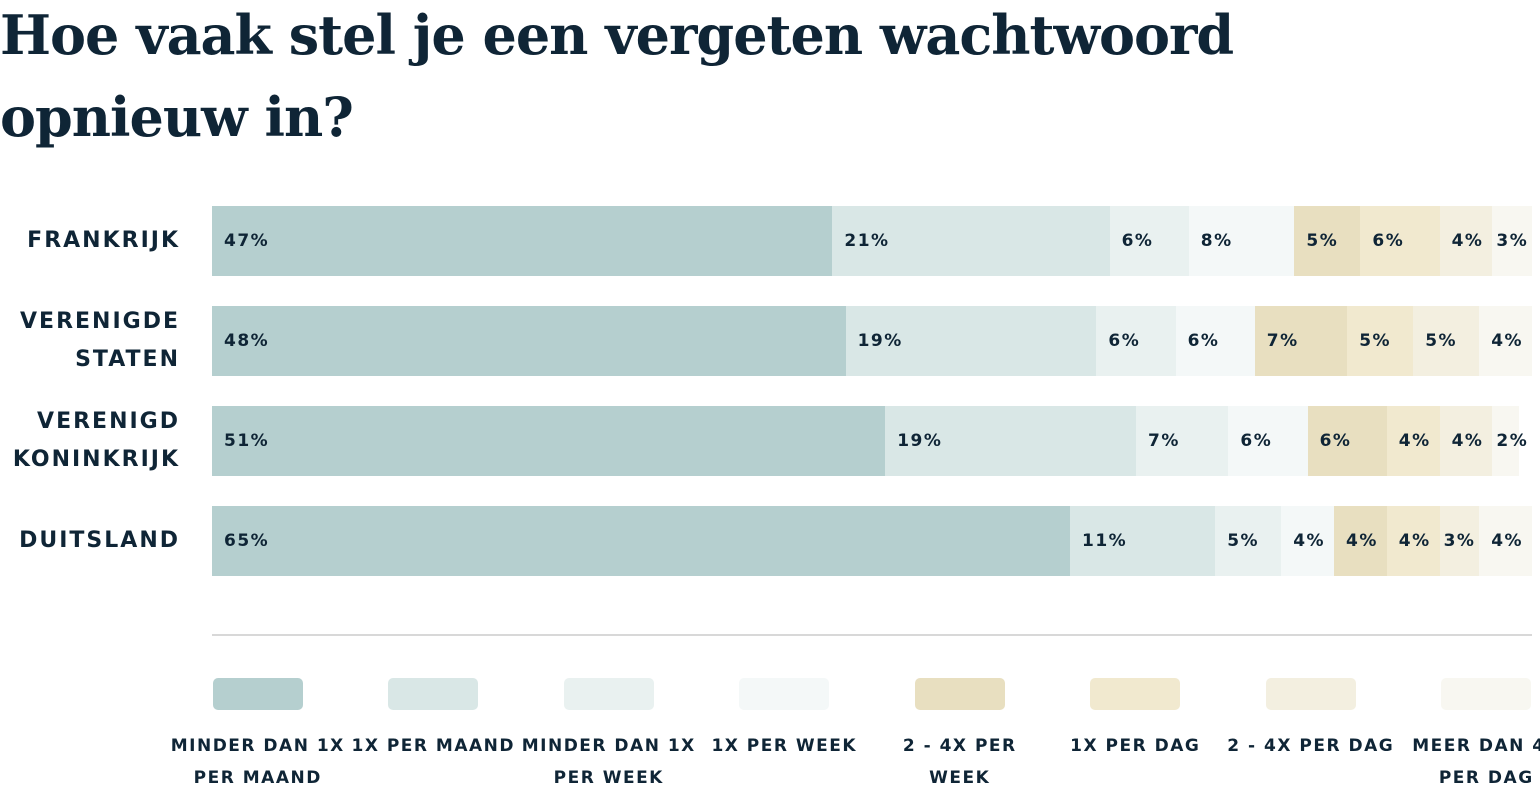 Image resolution: width=1540 pixels, height=798 pixels. What do you see at coordinates (784, 746) in the screenshot?
I see `legend-label: 1X PER WEEK` at bounding box center [784, 746].